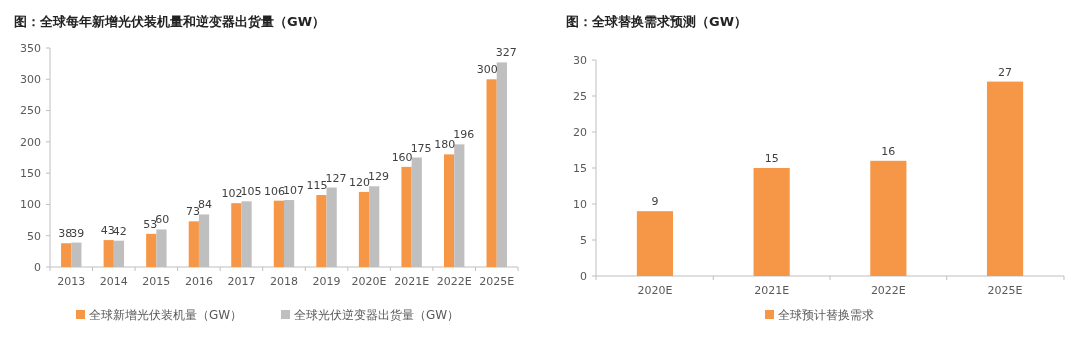 The height and width of the screenshot is (341, 1080). I want to click on y-tick-label: 20, so click(580, 132).